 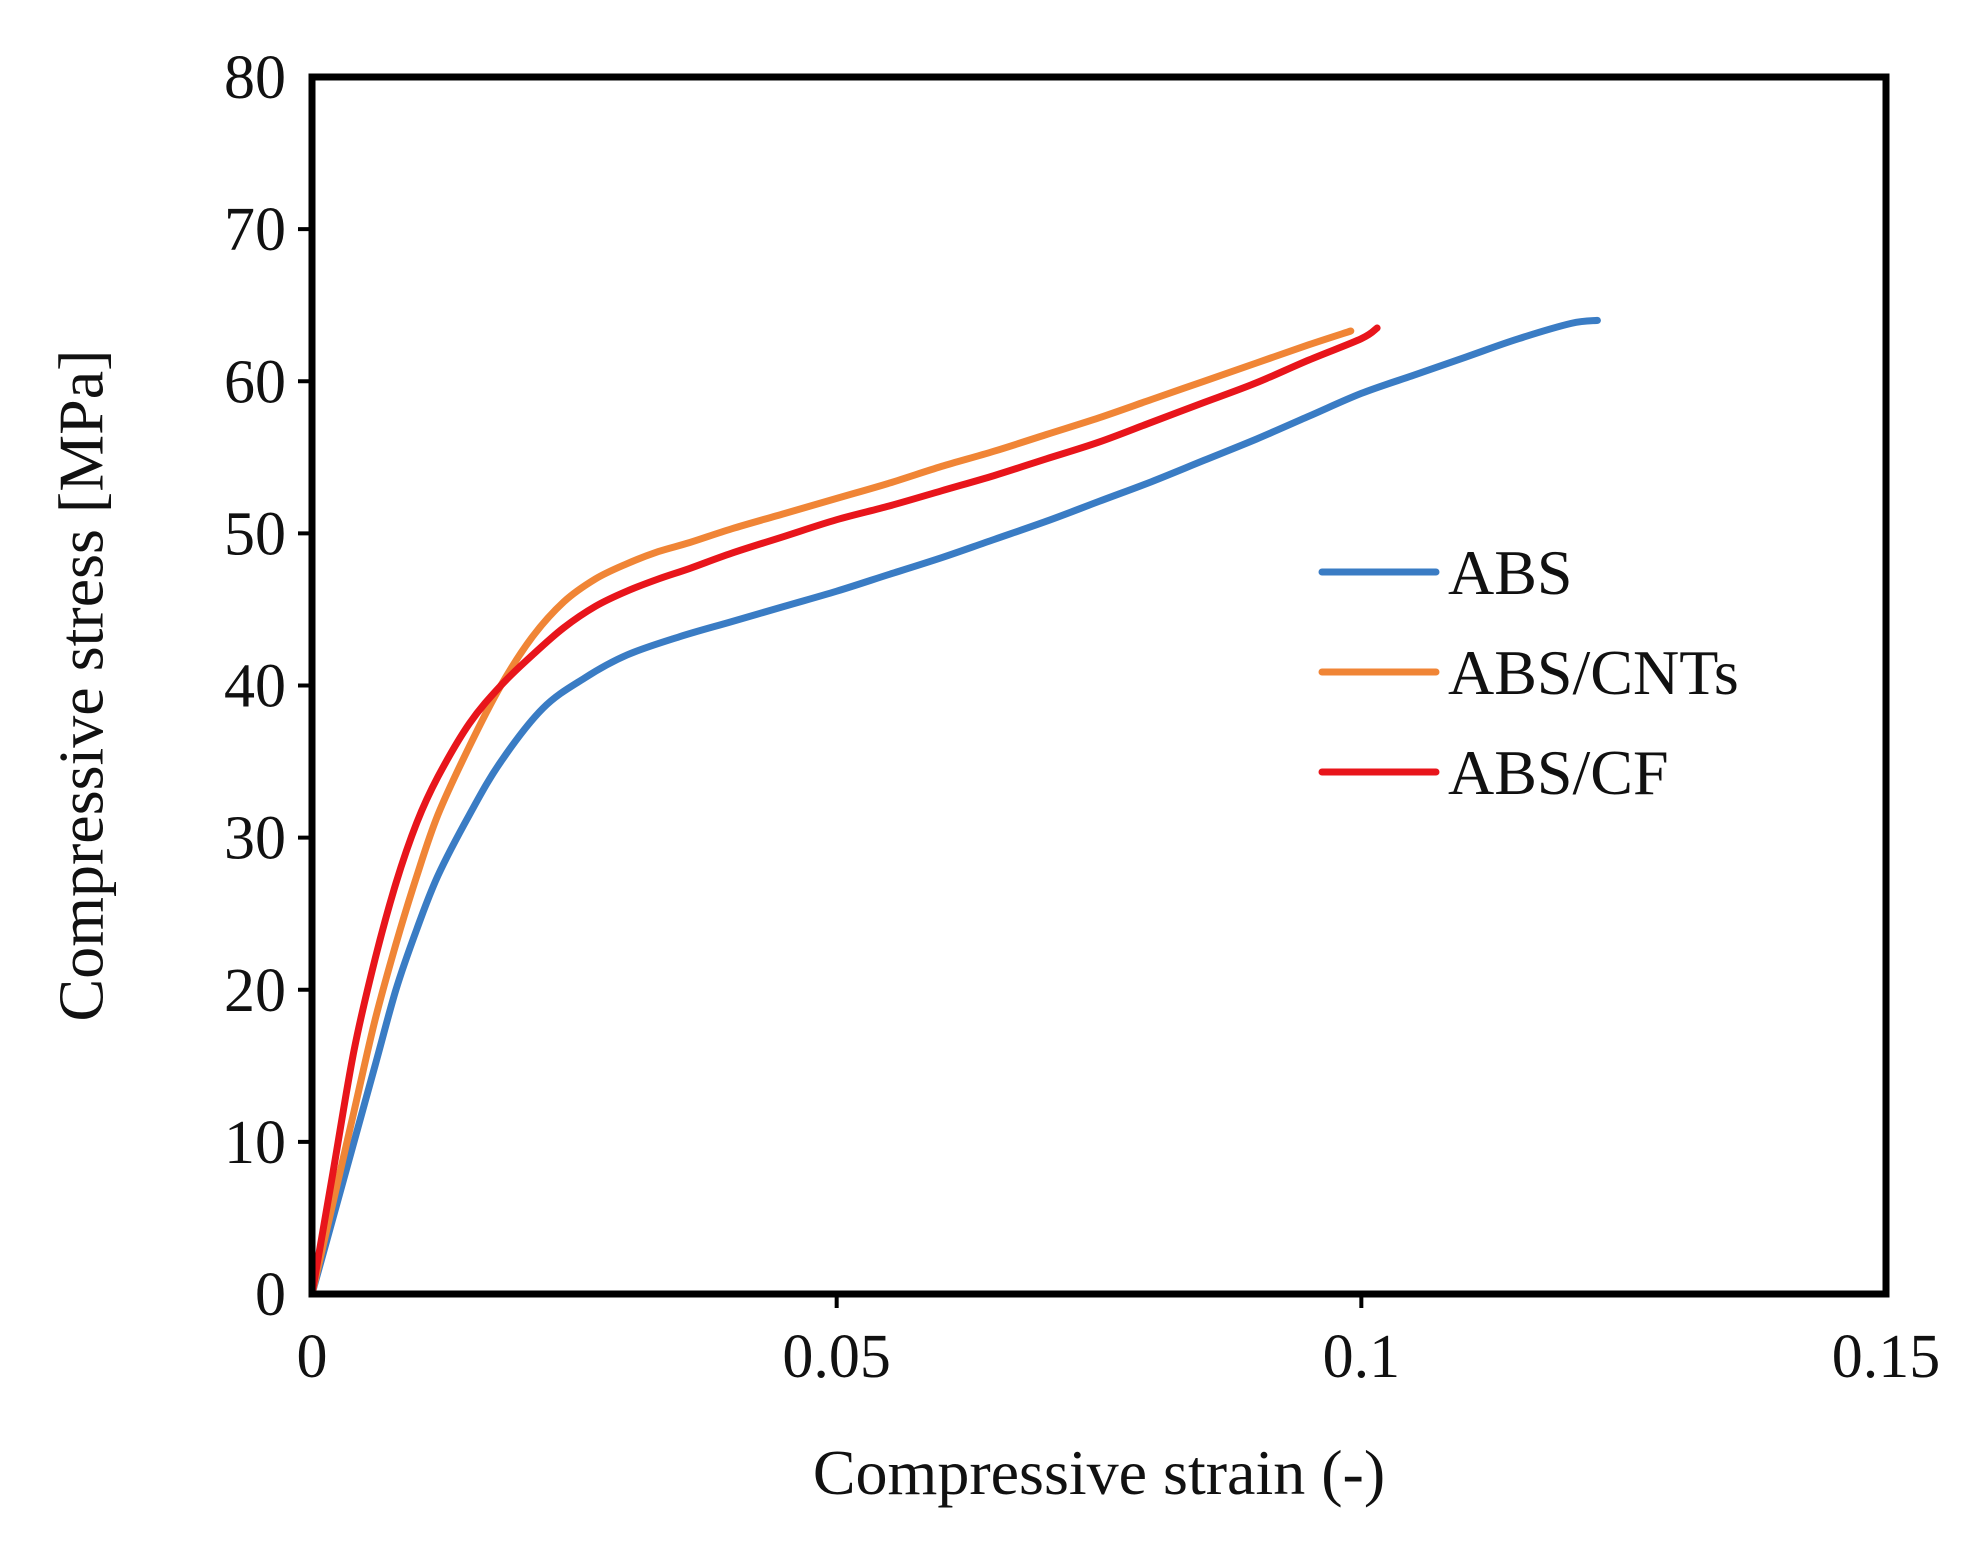 I want to click on x-tick-label: 0.15, so click(x=1886, y=1357).